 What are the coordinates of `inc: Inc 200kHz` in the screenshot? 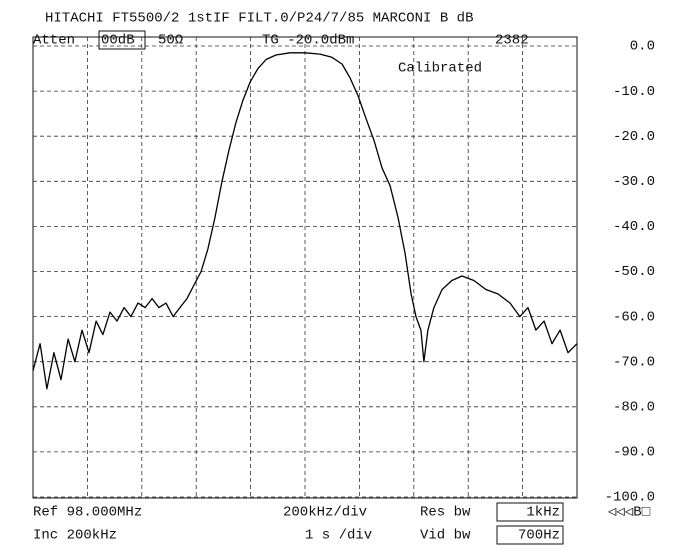 It's located at (75, 536).